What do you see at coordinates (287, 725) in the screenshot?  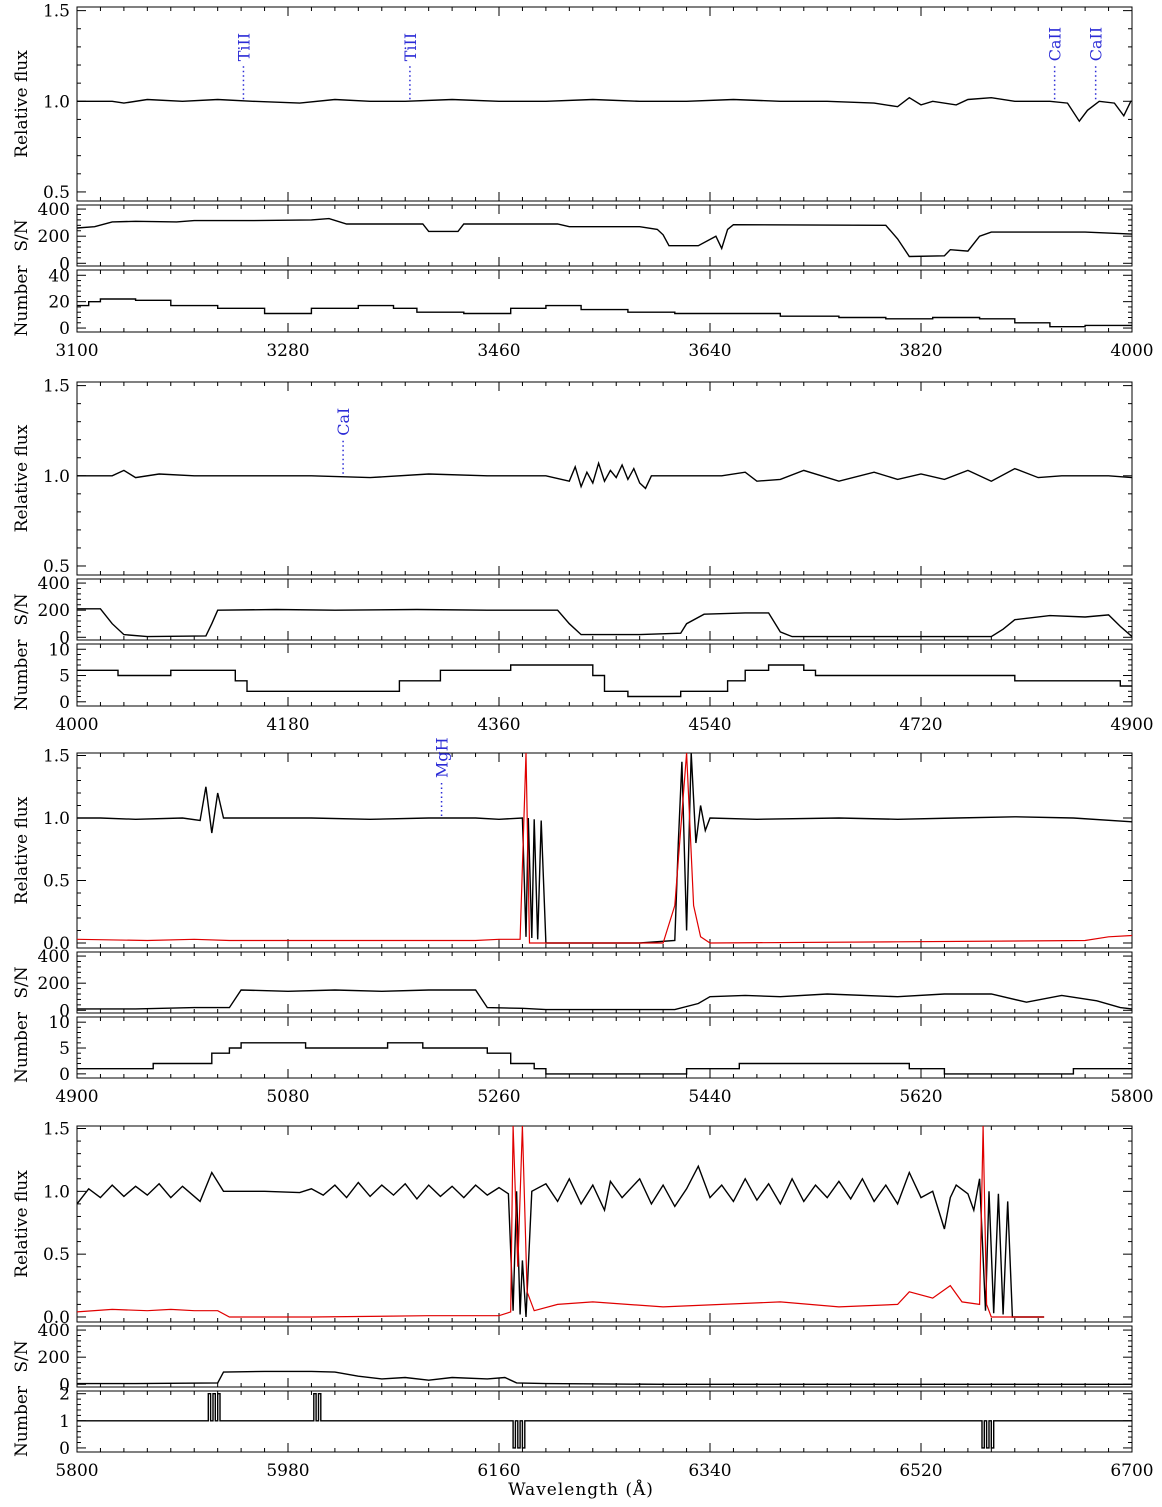 I see `x-tick-label: 4180` at bounding box center [287, 725].